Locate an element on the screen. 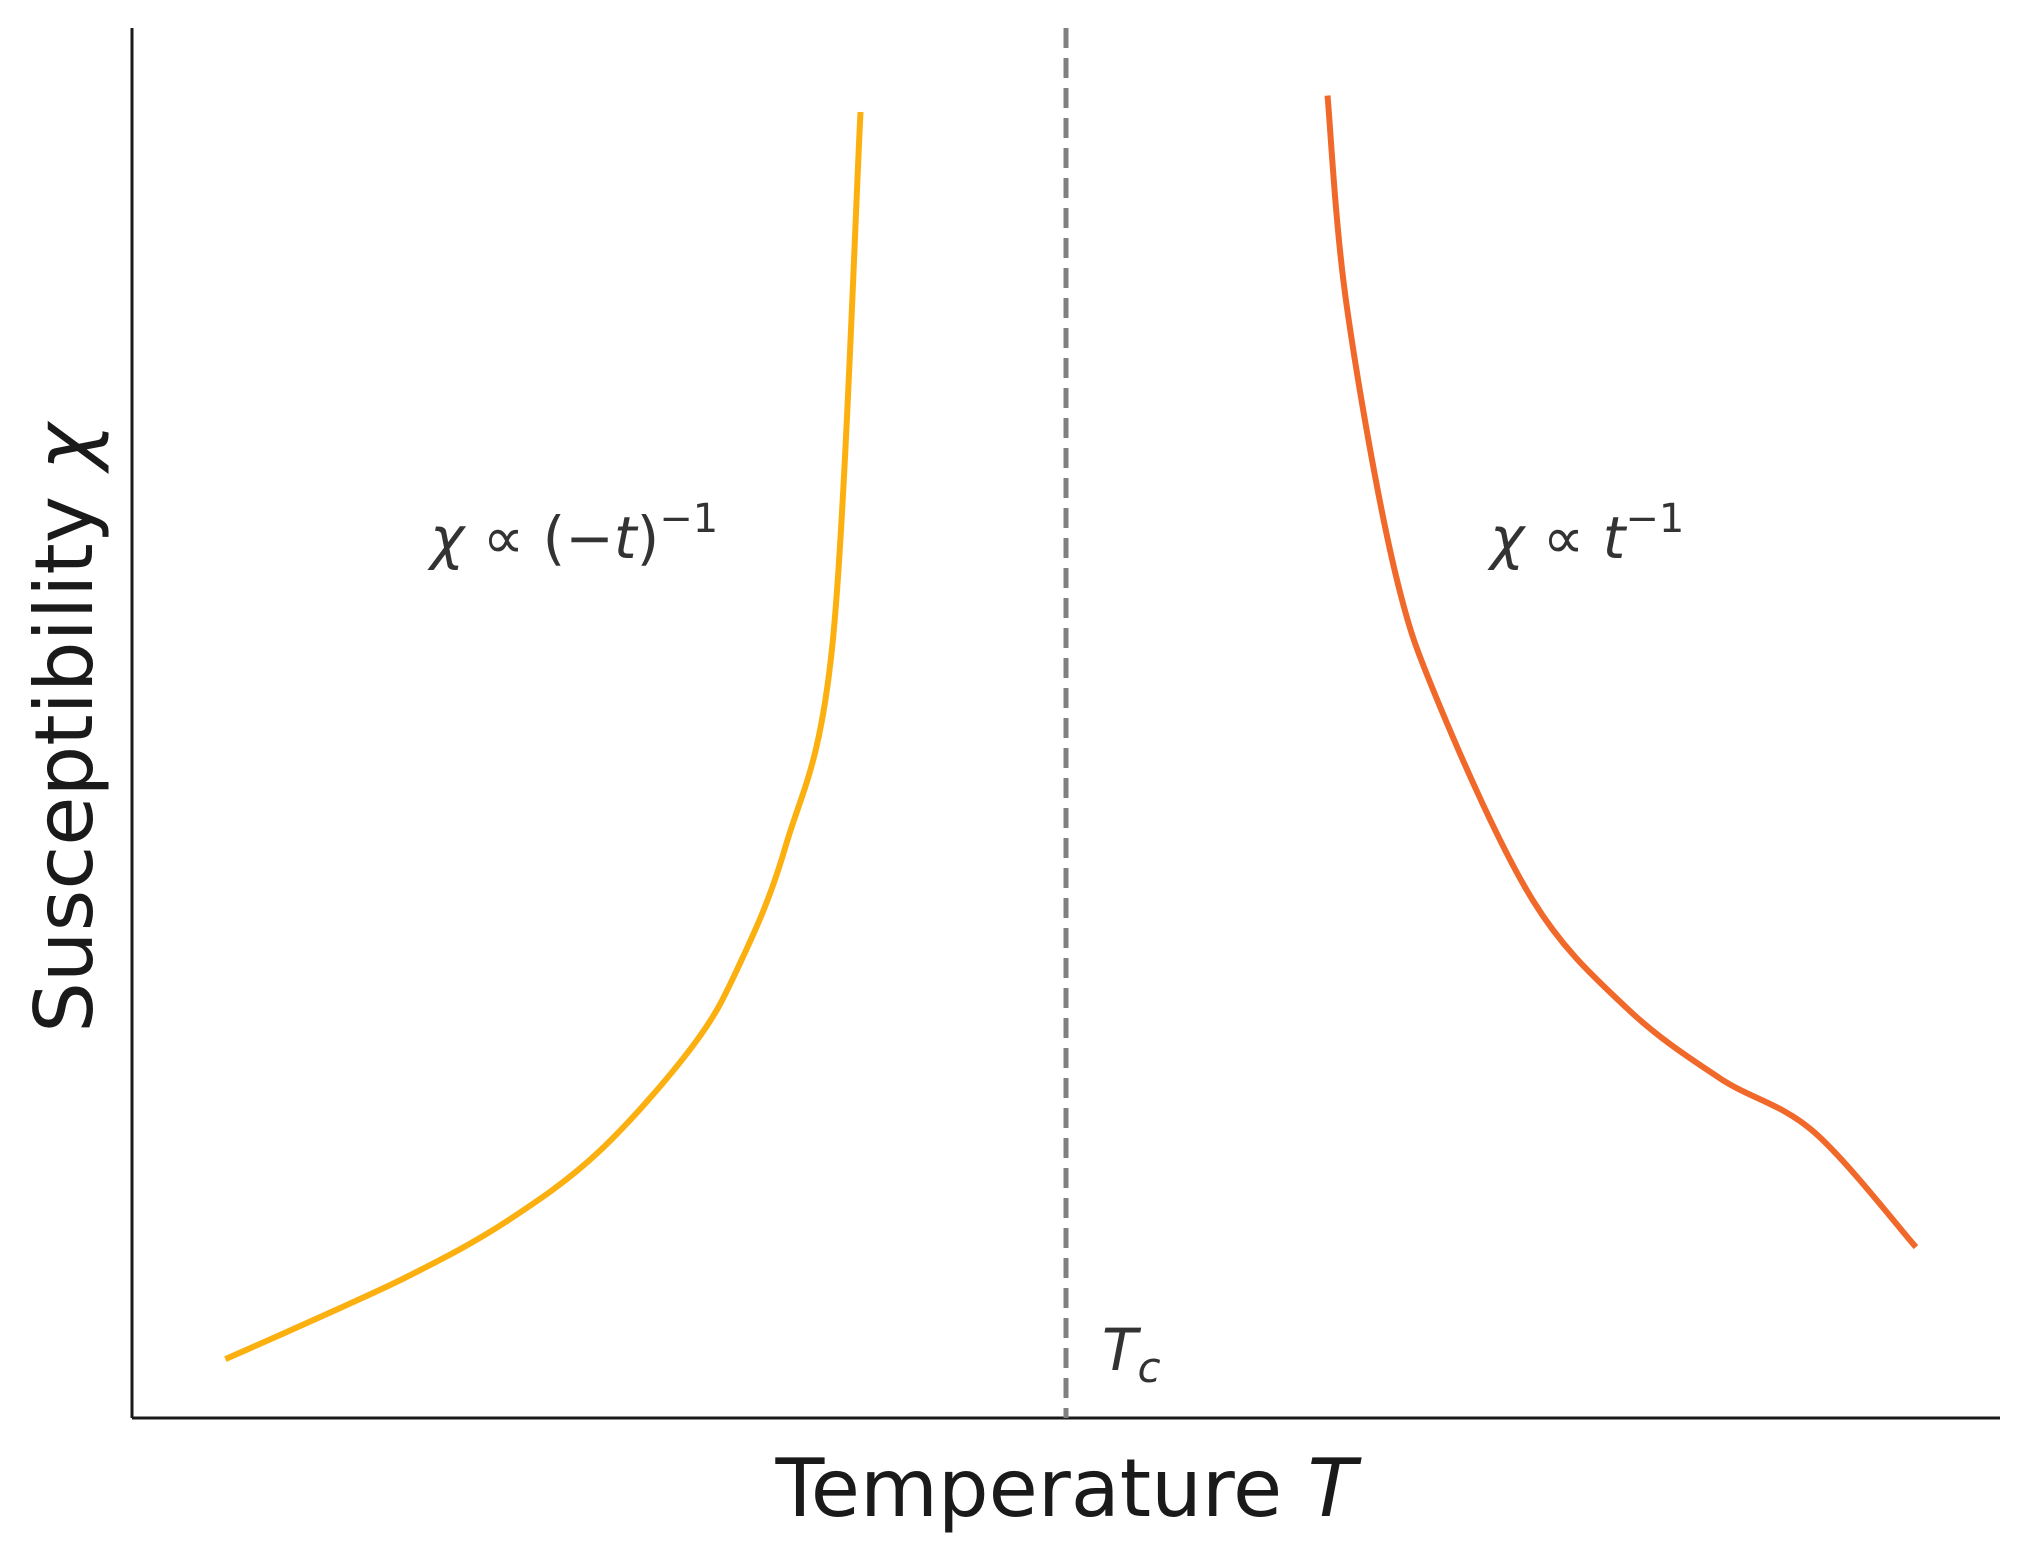  x-axis-label: Temperature T is located at coordinates (1068, 1488).